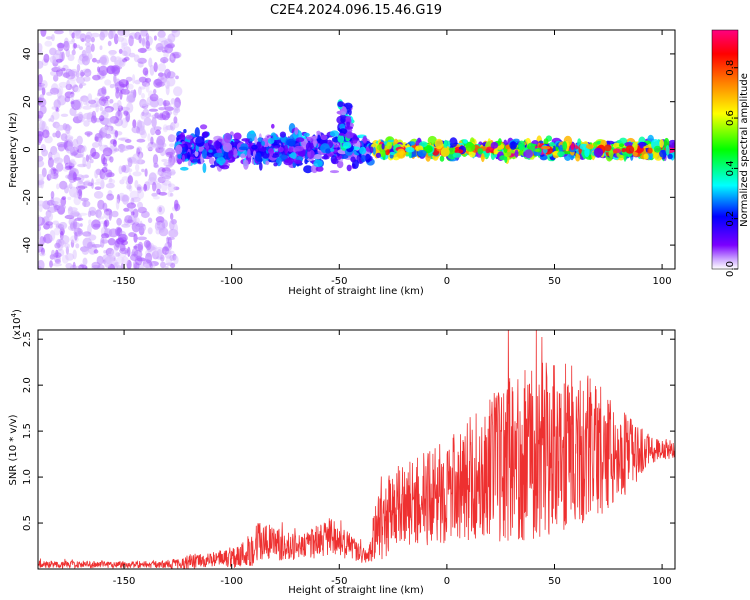 The height and width of the screenshot is (600, 750). I want to click on heatmap-y-label: Frequency (Hz), so click(13, 150).